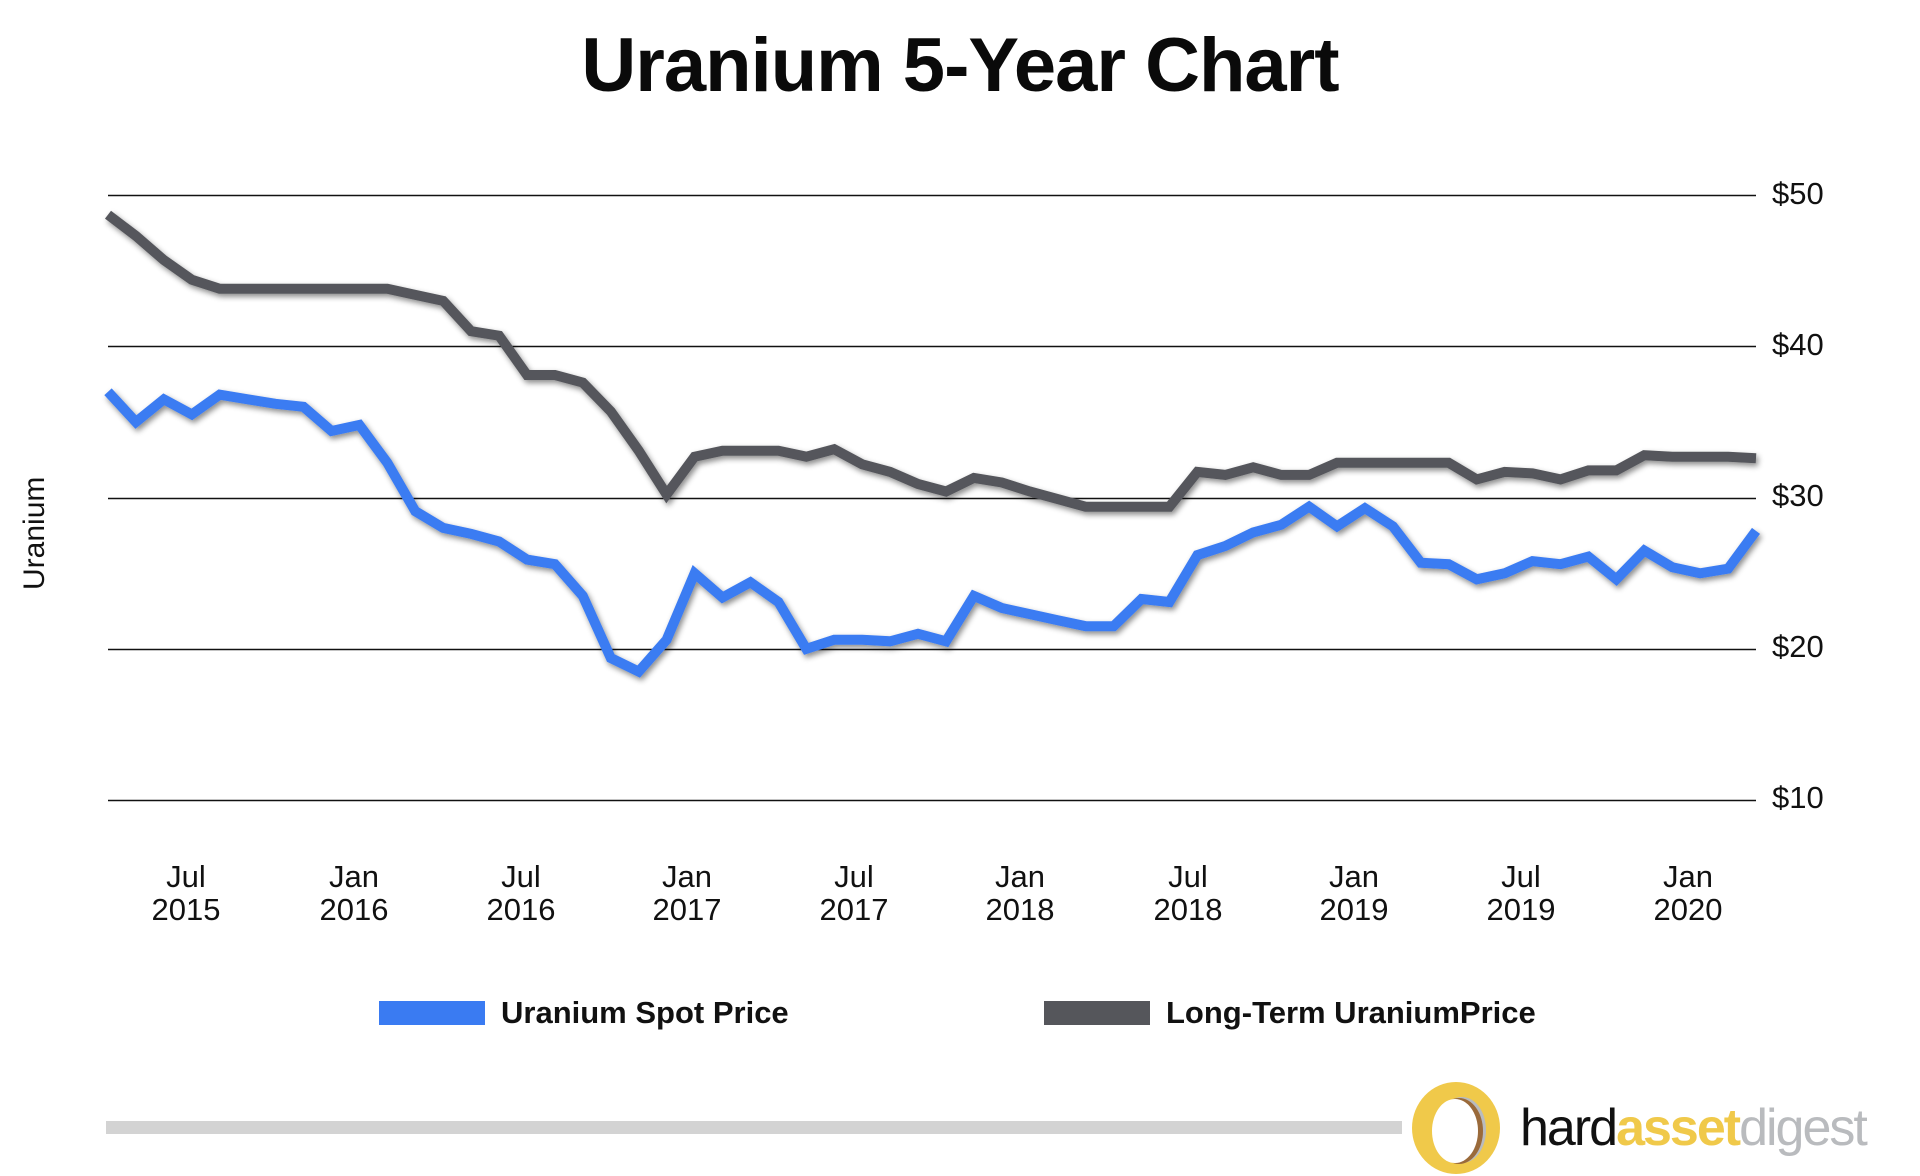 This screenshot has width=1920, height=1176. Describe the element at coordinates (1456, 1128) in the screenshot. I see `logo-ring-icon` at that location.